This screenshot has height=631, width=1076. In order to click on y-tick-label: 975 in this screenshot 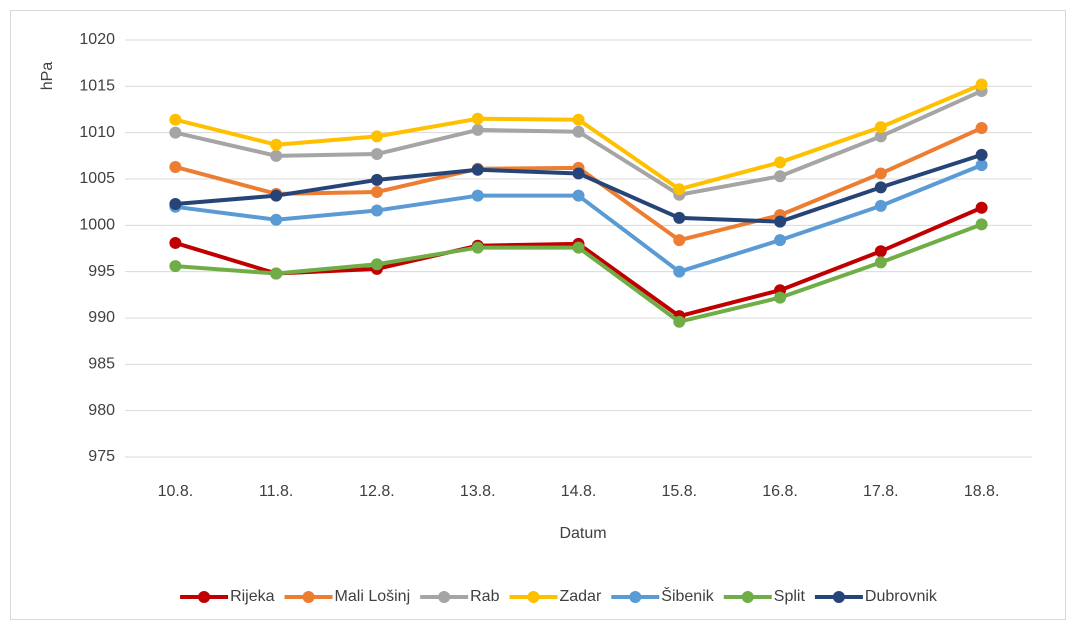, I will do `click(101, 456)`.